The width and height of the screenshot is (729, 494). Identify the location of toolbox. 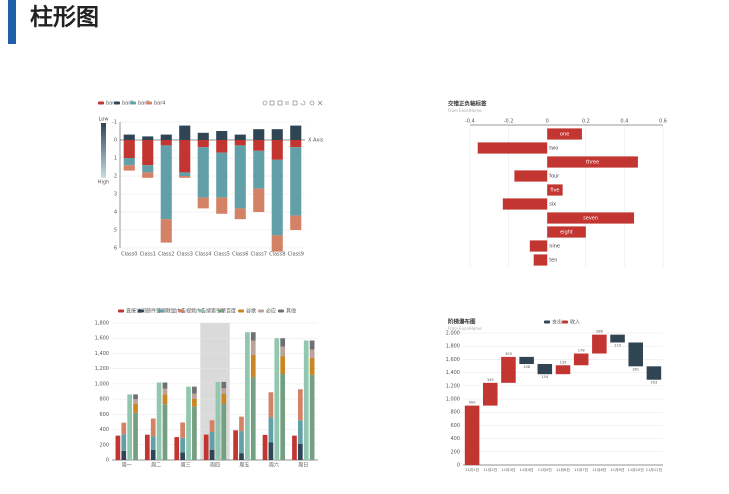
(292, 103).